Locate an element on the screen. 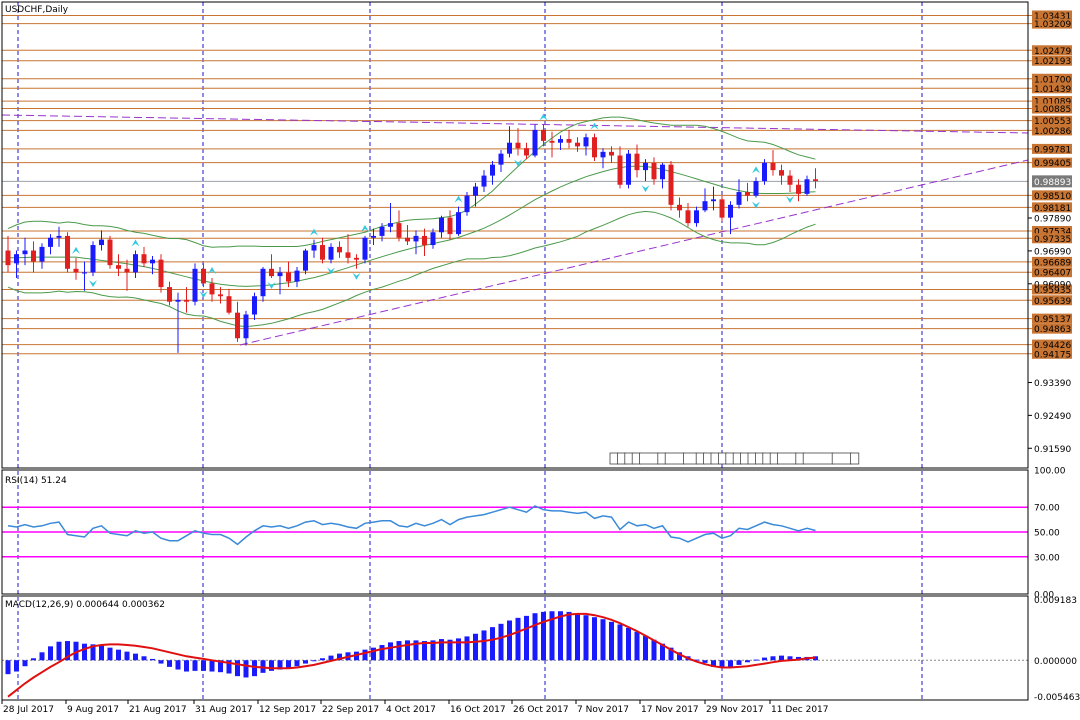 The width and height of the screenshot is (1080, 720). level-label-18: 0.95935 is located at coordinates (1052, 291).